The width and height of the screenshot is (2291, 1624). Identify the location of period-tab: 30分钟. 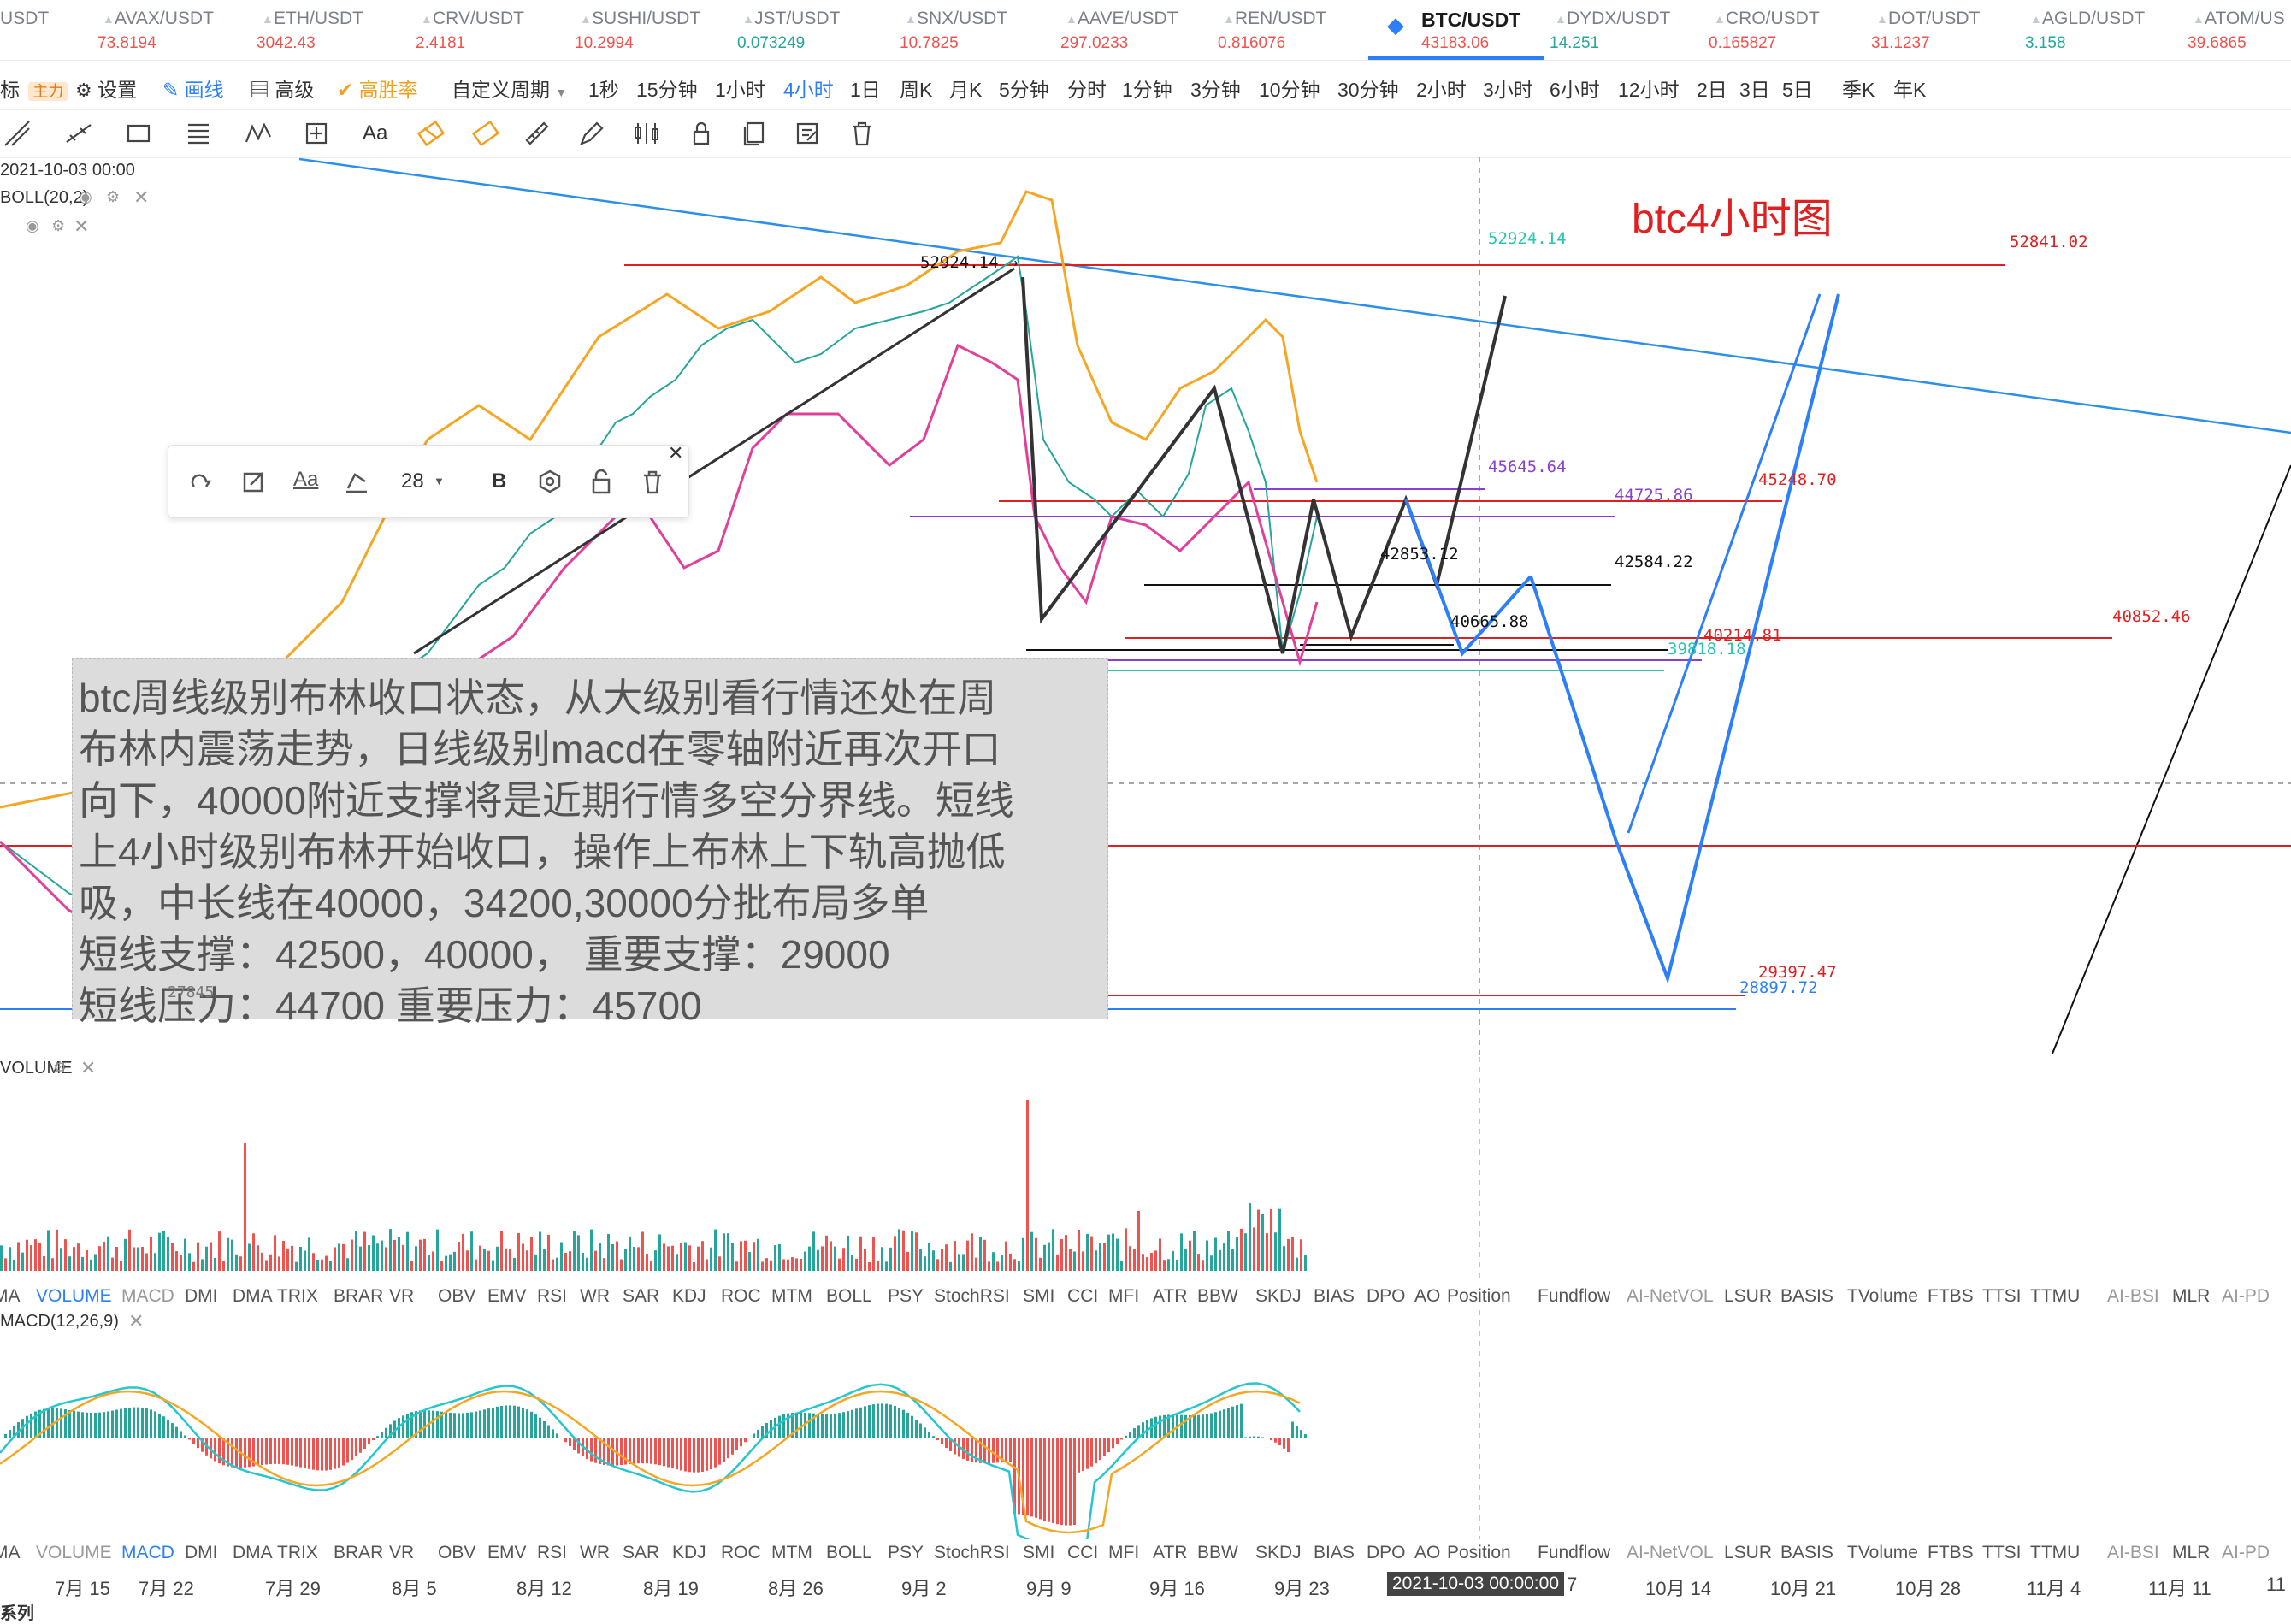
(1368, 88).